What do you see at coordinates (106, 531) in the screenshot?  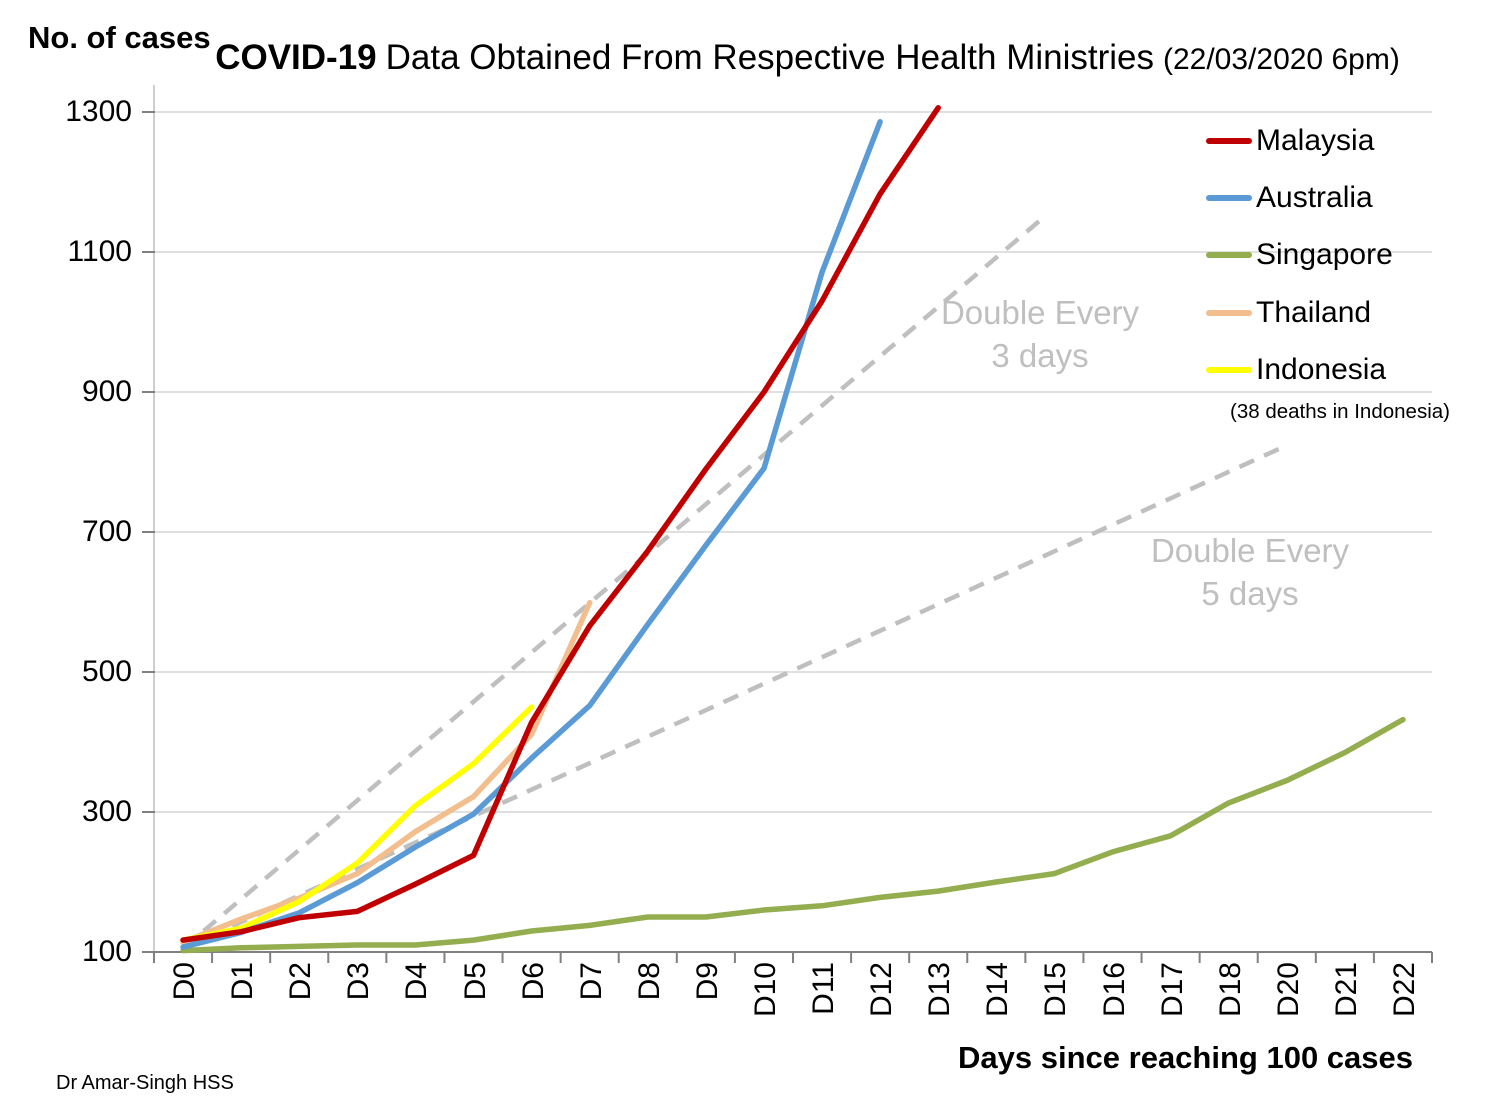 I see `y-tick-label: 700` at bounding box center [106, 531].